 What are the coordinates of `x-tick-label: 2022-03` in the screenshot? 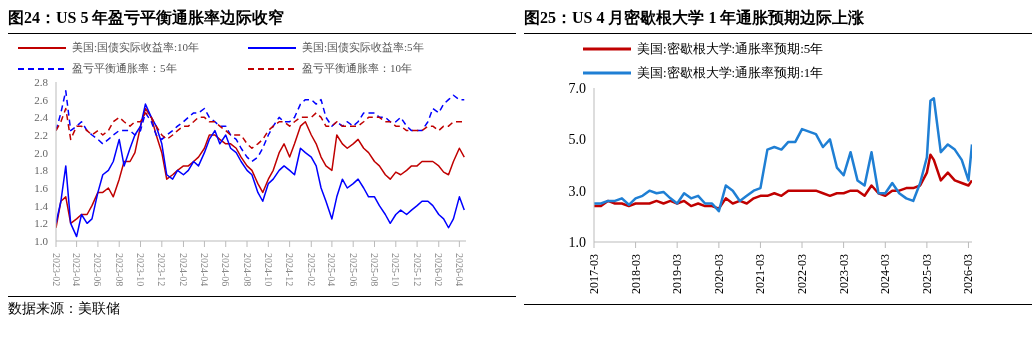 It's located at (802, 274).